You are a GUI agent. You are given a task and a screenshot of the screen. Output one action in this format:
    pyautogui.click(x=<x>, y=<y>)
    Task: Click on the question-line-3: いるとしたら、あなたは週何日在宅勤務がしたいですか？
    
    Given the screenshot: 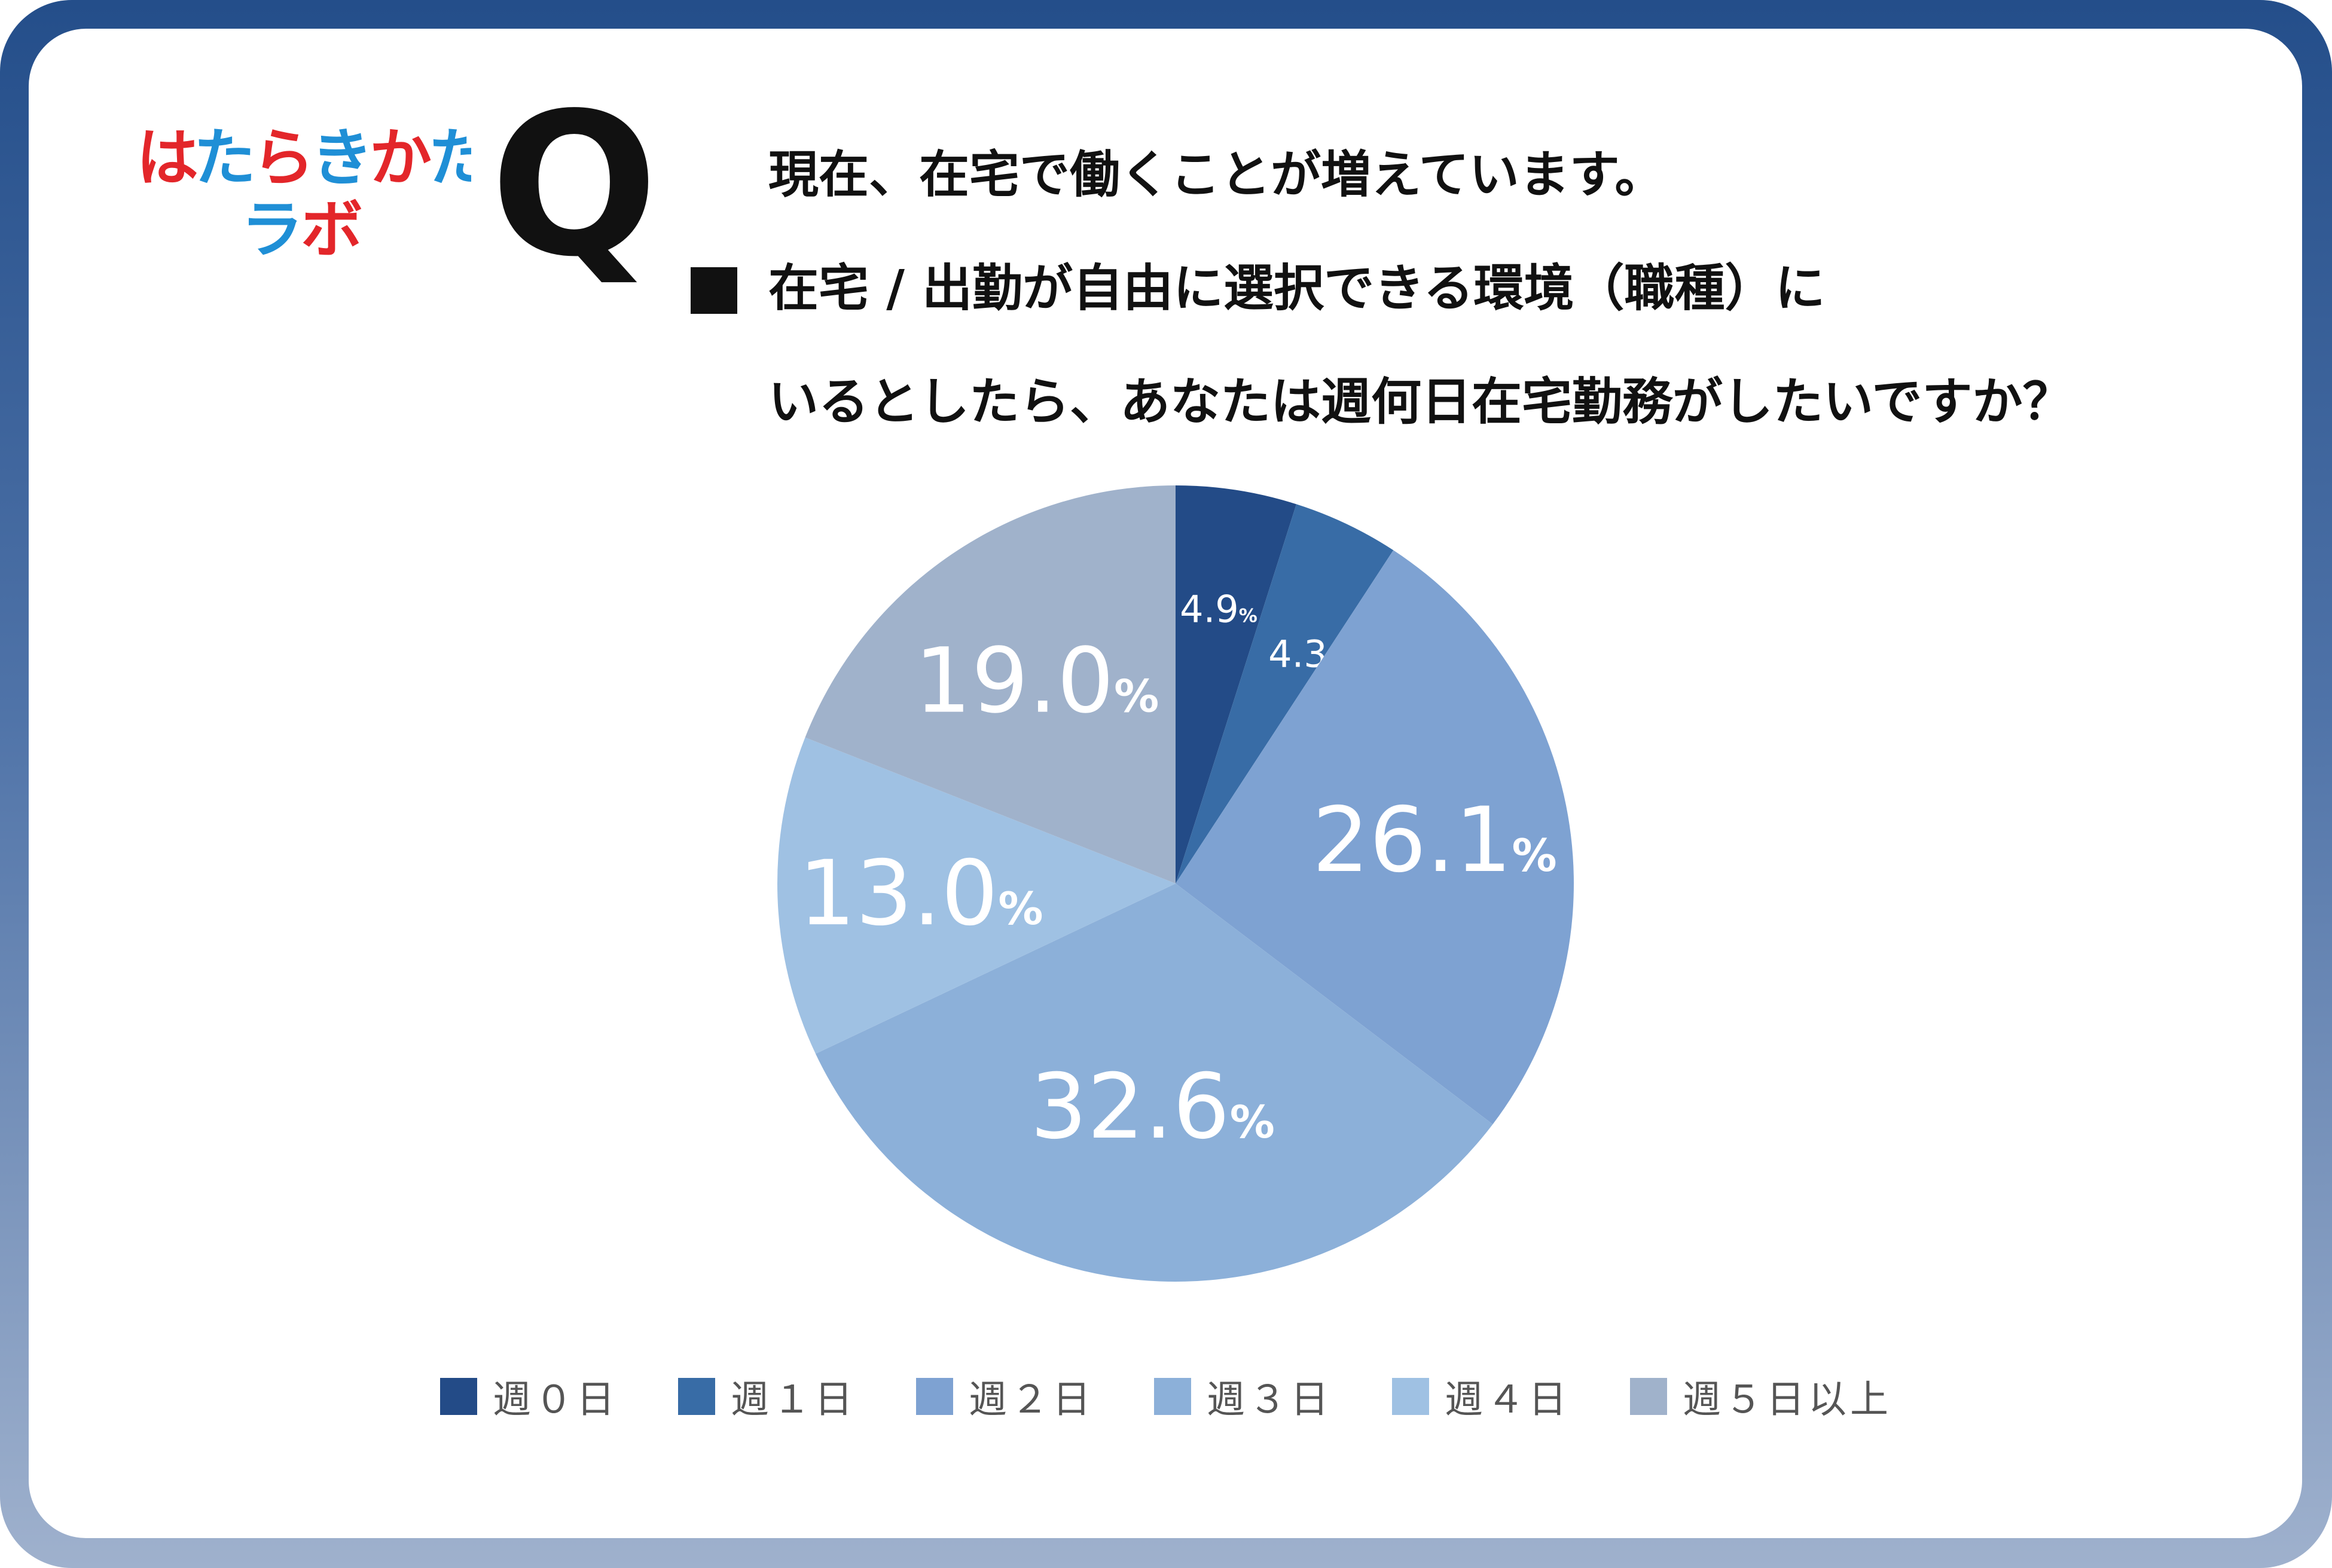 What is the action you would take?
    pyautogui.click(x=1420, y=402)
    